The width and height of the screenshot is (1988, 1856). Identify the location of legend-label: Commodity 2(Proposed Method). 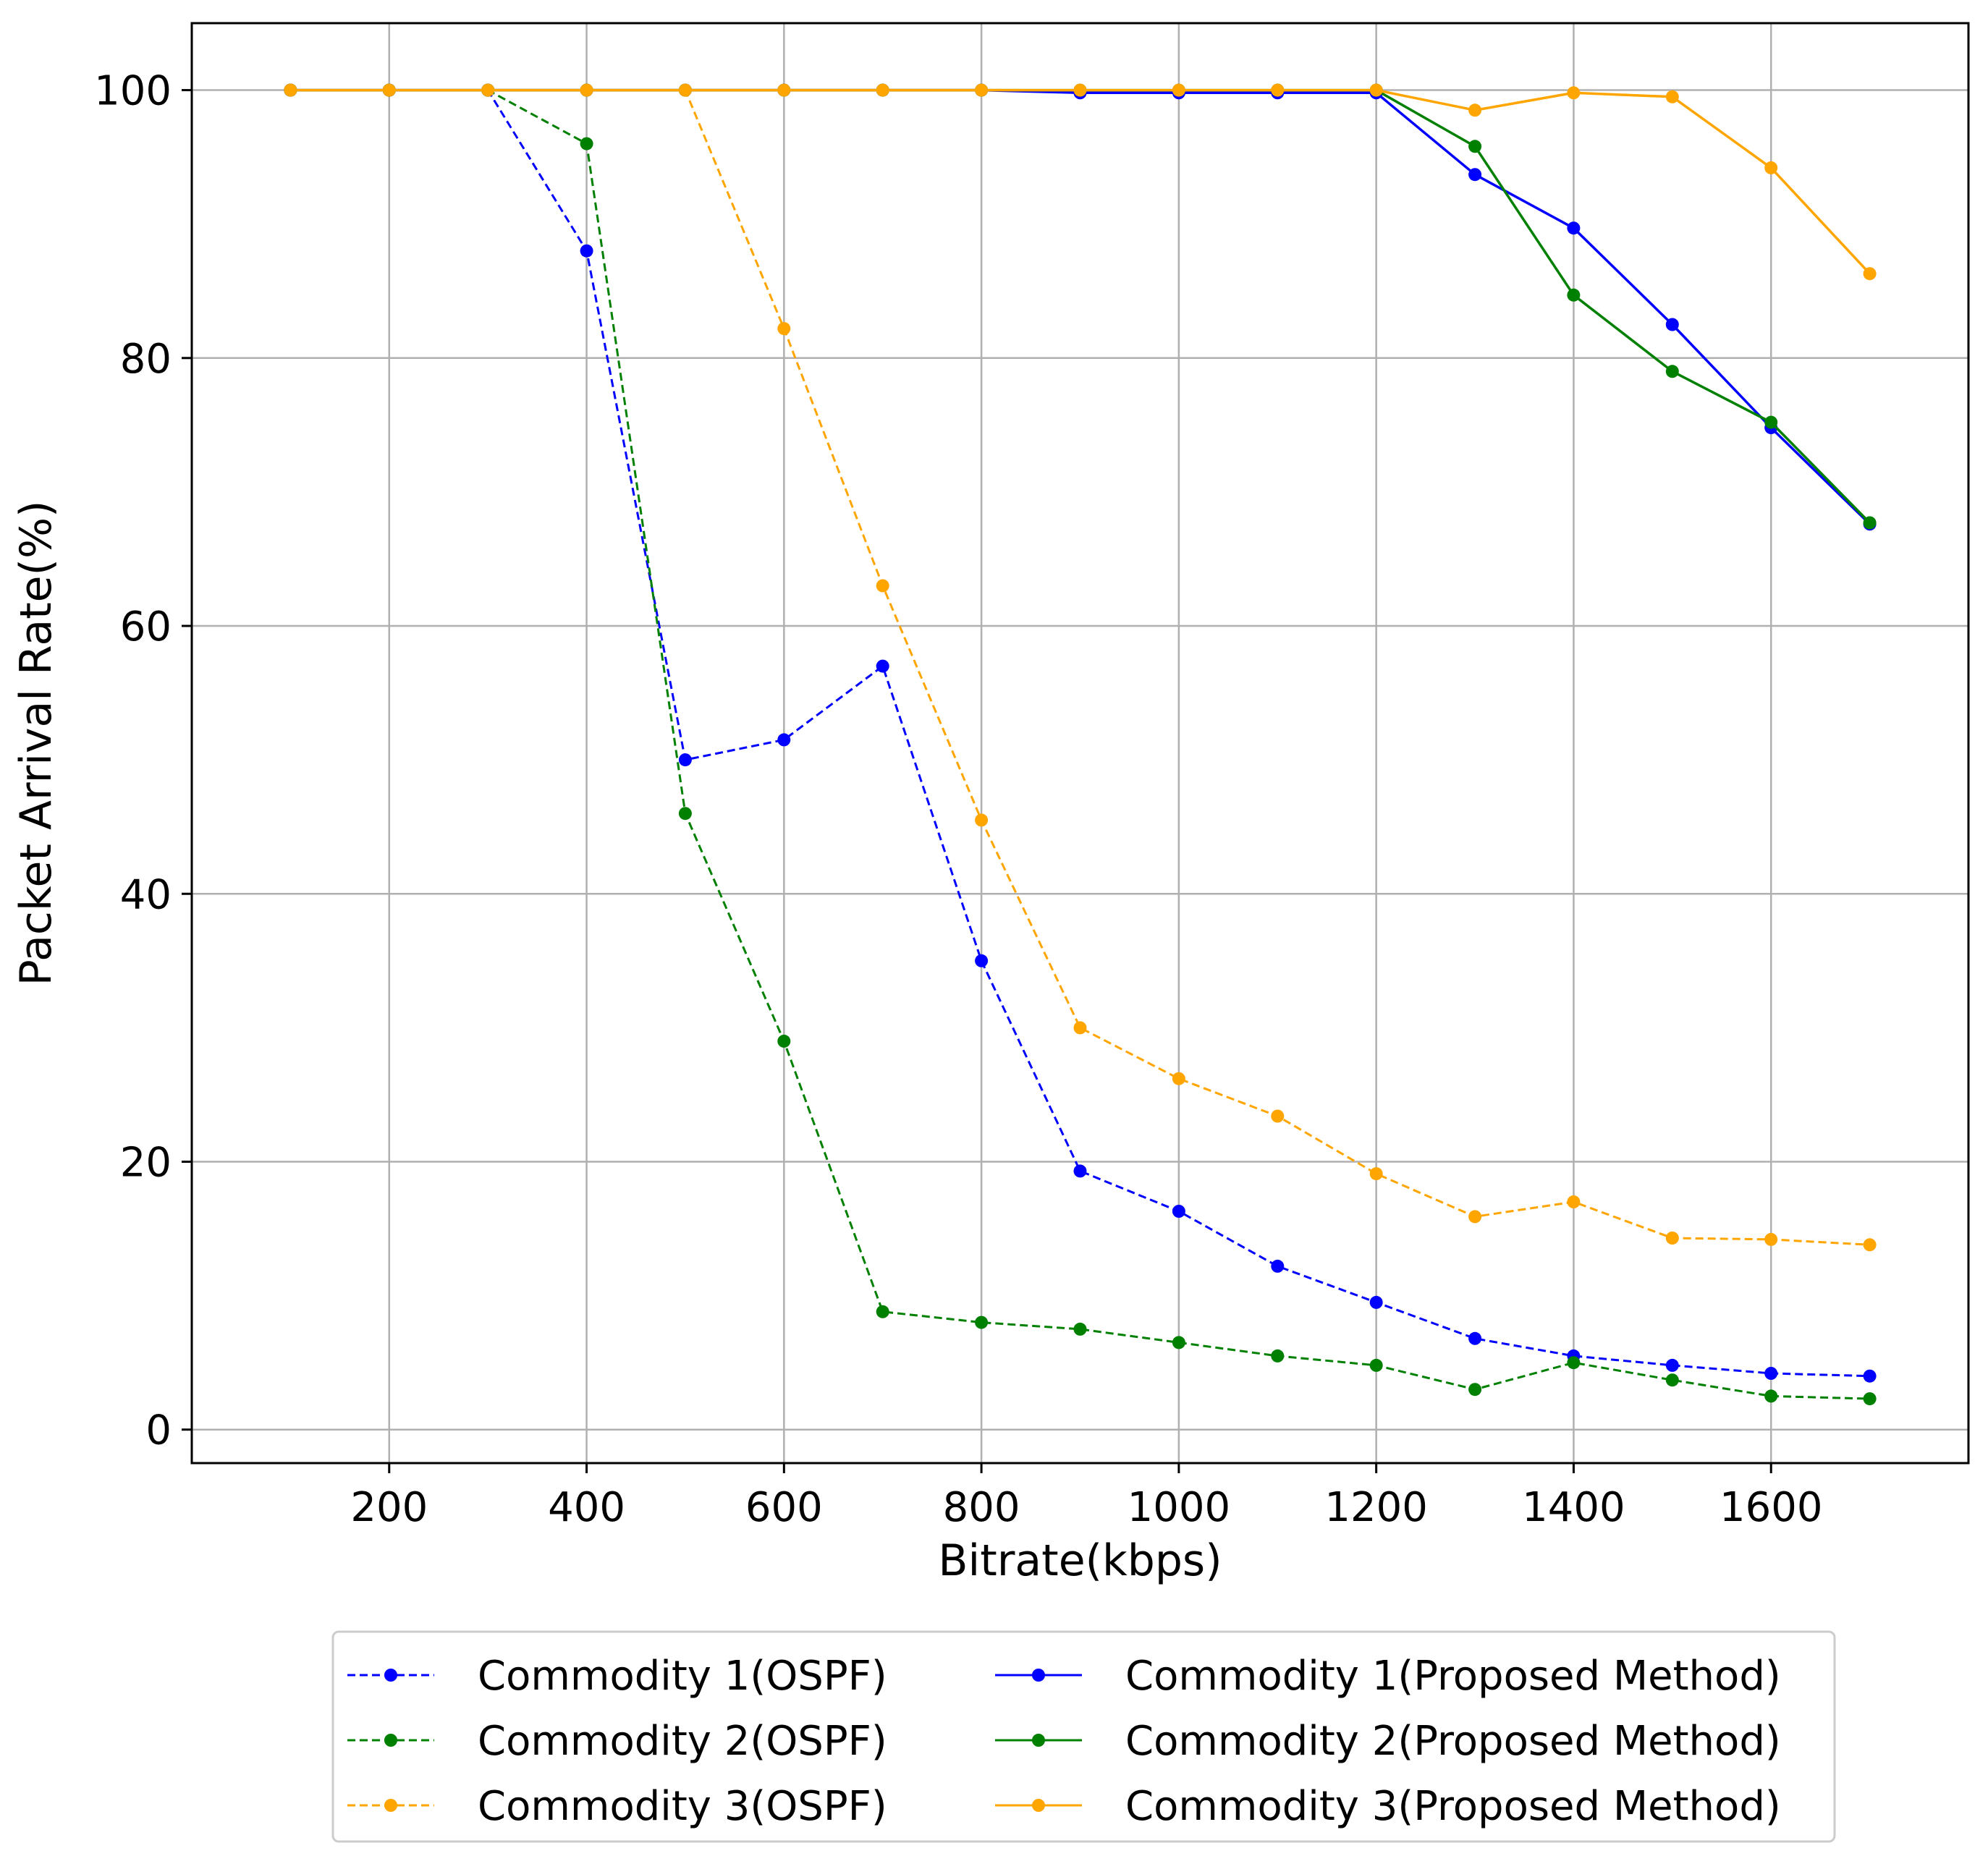
(1453, 1741).